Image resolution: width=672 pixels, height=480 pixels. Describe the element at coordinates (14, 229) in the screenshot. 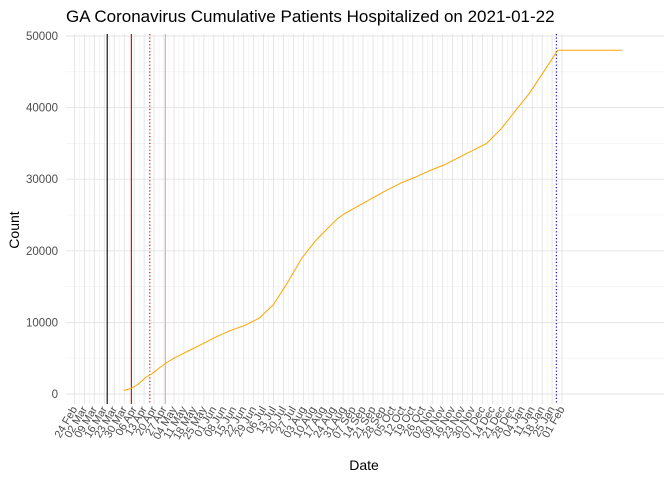

I see `y-axis-title: Count` at that location.